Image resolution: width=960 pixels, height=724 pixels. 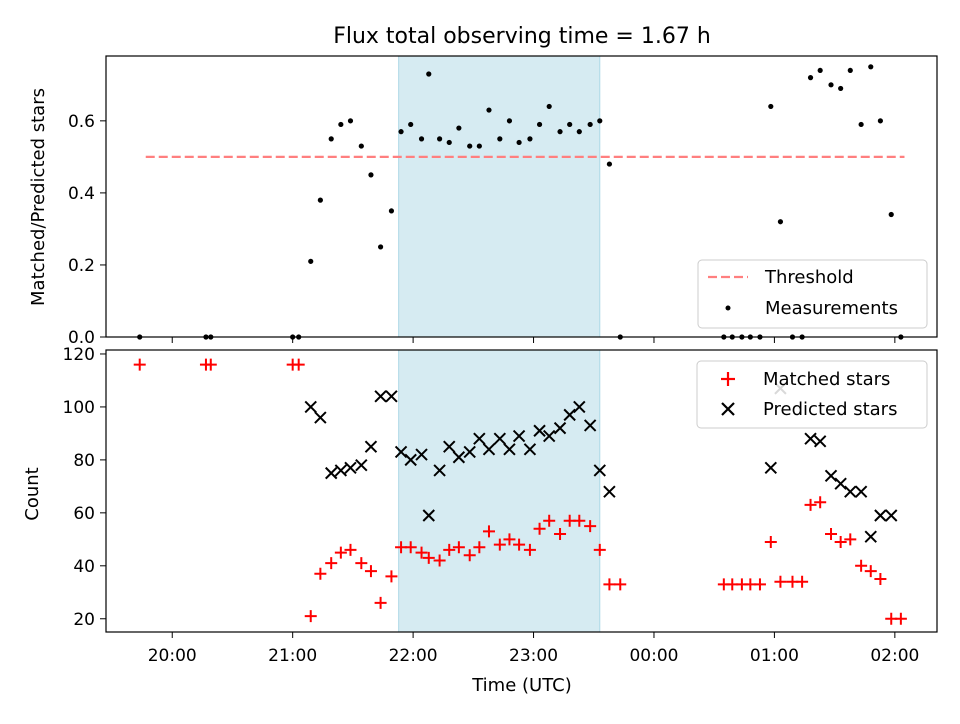 What do you see at coordinates (84, 461) in the screenshot?
I see `bottom-y-tick-label: 80` at bounding box center [84, 461].